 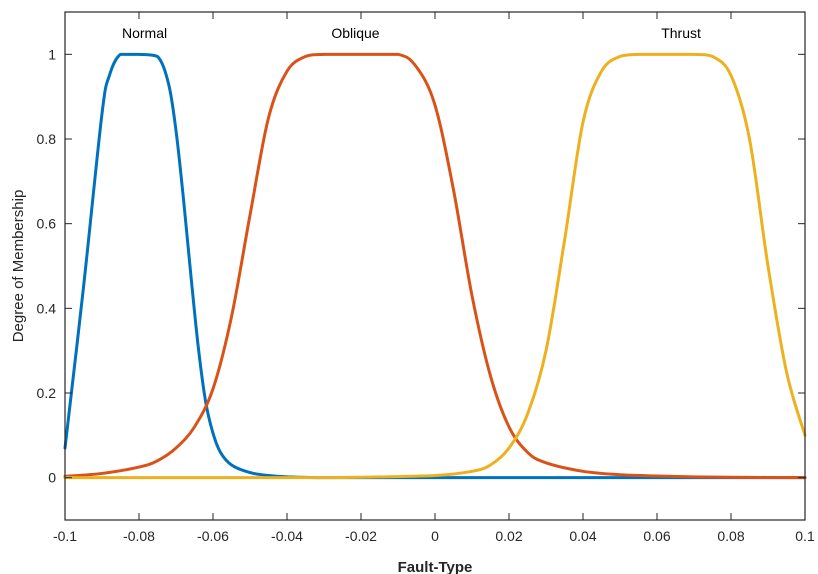 What do you see at coordinates (52, 478) in the screenshot?
I see `y-tick-label: 0` at bounding box center [52, 478].